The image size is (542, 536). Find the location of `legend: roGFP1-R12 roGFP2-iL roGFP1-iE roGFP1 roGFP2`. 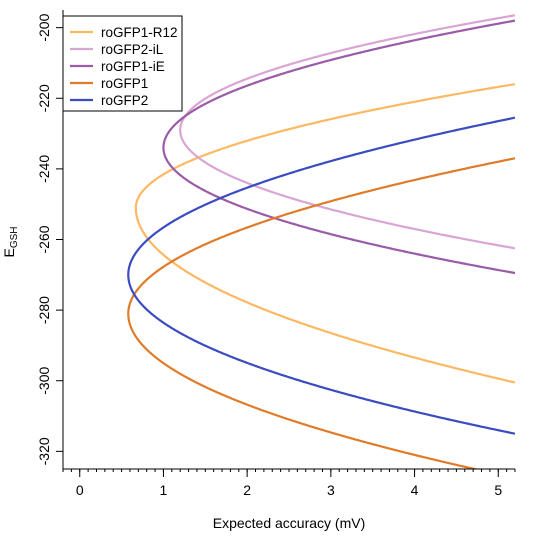

legend: roGFP1-R12 roGFP2-iL roGFP1-iE roGFP1 roGFP2 is located at coordinates (122, 63).